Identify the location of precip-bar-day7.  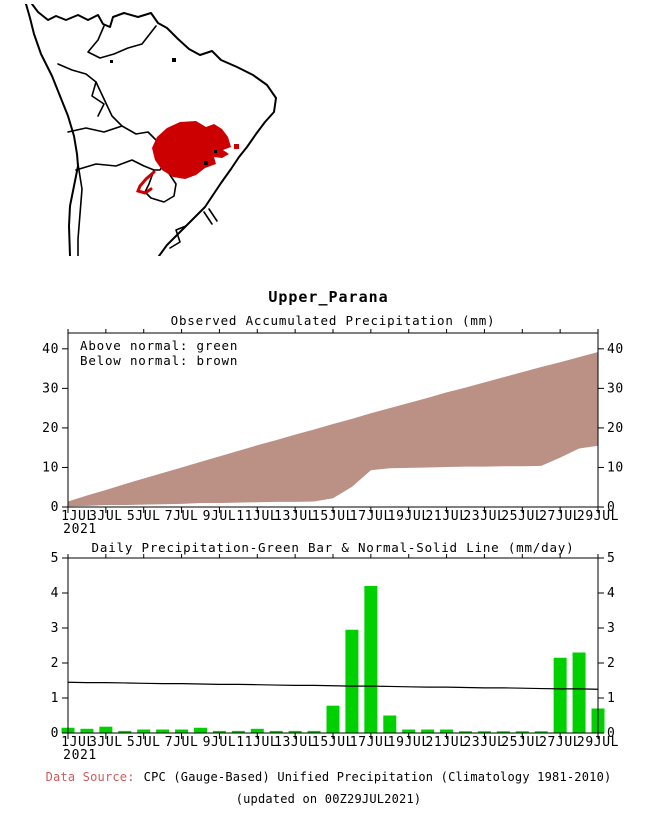
(182, 731).